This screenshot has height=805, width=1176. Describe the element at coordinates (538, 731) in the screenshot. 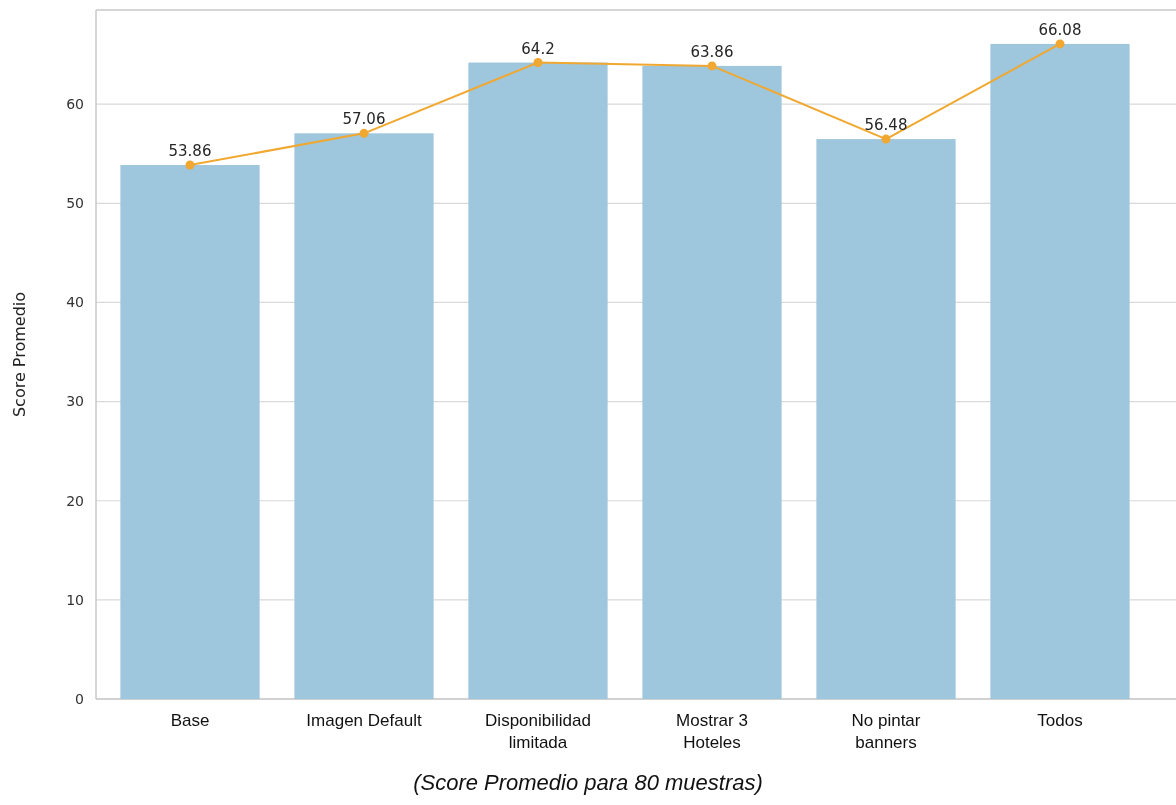

I see `x-tick-label: Disponibilidad limitada` at that location.